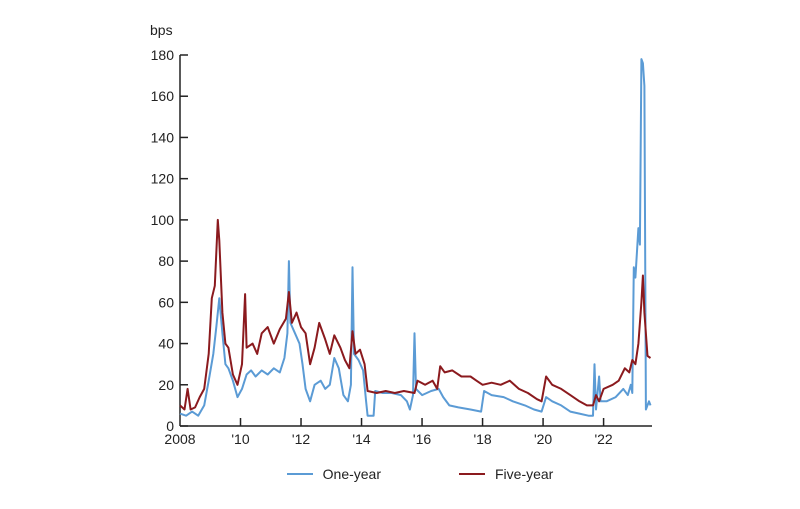  Describe the element at coordinates (166, 344) in the screenshot. I see `y-tick-label: 40` at that location.